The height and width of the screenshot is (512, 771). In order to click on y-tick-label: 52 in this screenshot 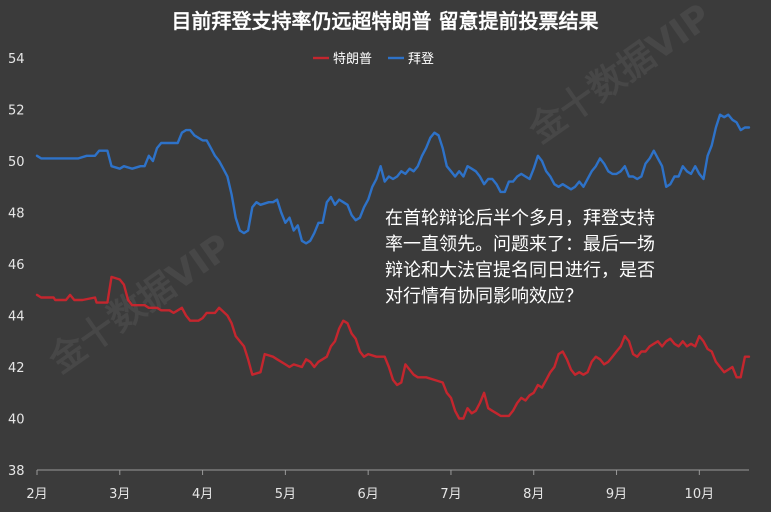, I will do `click(16, 111)`.